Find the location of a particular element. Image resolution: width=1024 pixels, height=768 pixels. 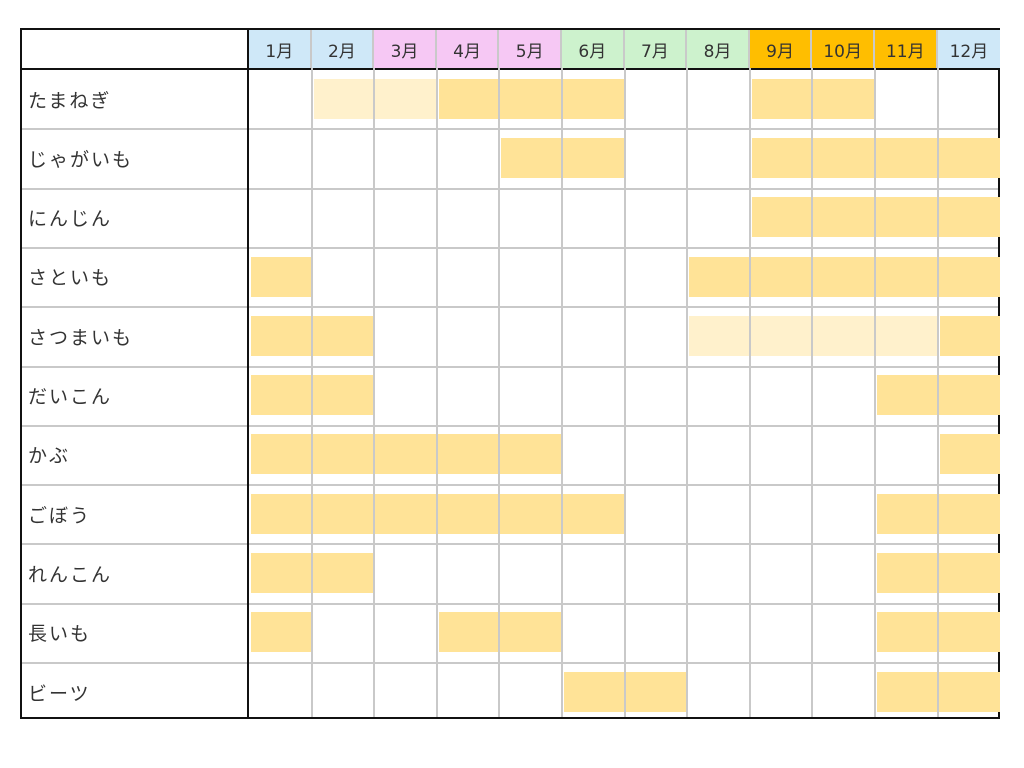

header-corner-cell is located at coordinates (135, 49).